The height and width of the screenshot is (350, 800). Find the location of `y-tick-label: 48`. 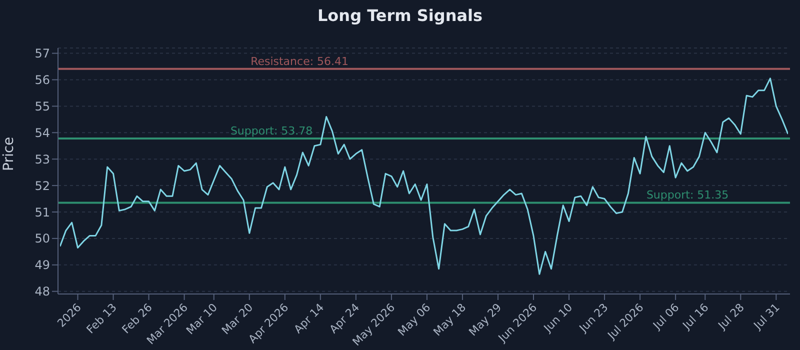

y-tick-label: 48 is located at coordinates (42, 291).